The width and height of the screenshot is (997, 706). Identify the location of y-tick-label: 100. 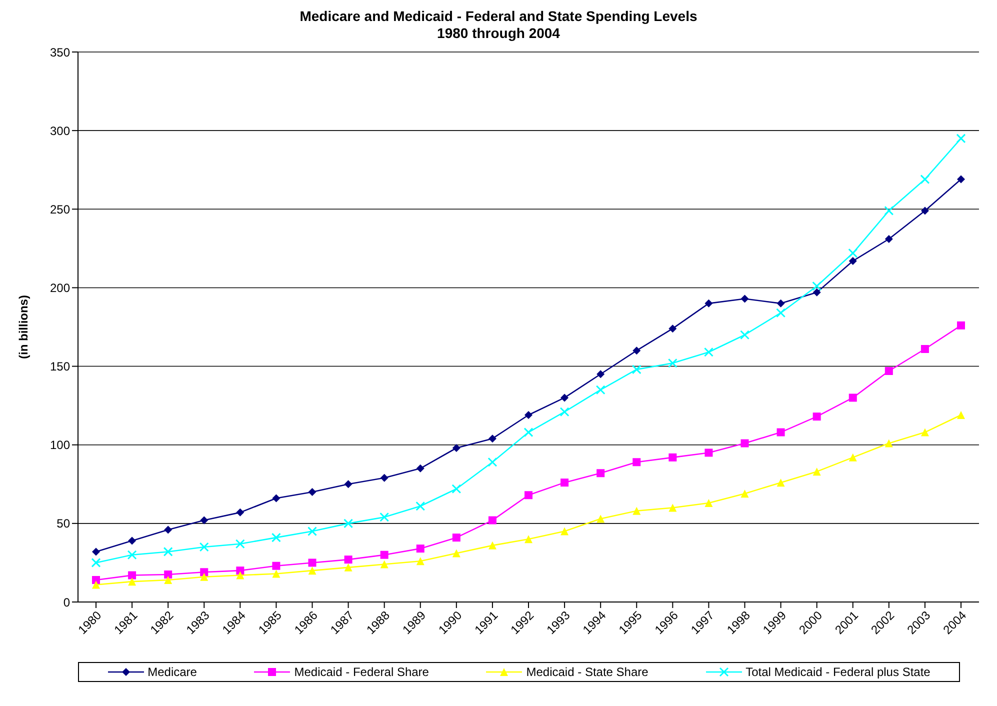
(60, 445).